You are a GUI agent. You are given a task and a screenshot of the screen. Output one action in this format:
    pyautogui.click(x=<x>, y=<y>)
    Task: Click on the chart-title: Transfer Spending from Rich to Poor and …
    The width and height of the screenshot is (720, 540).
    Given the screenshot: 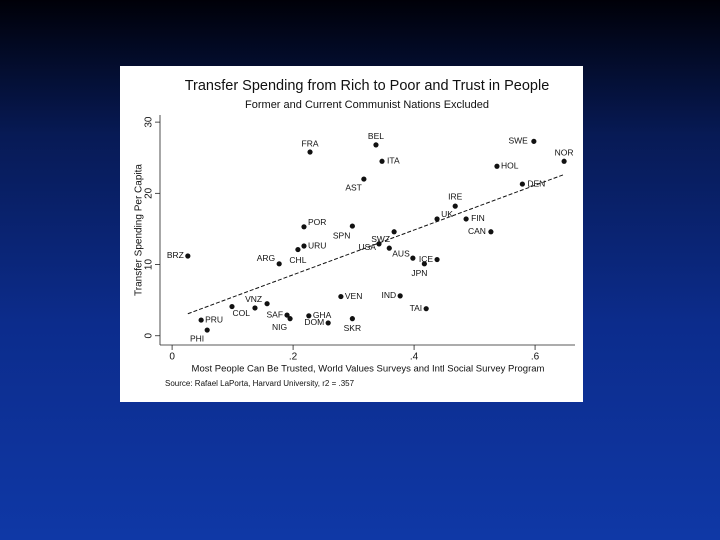 What is the action you would take?
    pyautogui.click(x=367, y=86)
    